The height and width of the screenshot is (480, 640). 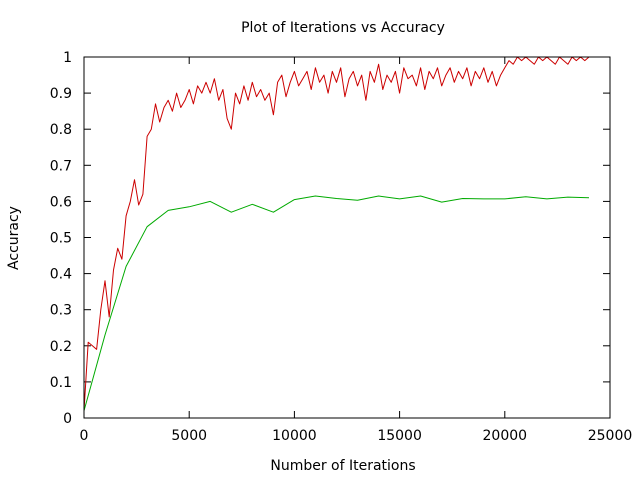 I want to click on y-tick-label: 0.6, so click(x=61, y=202).